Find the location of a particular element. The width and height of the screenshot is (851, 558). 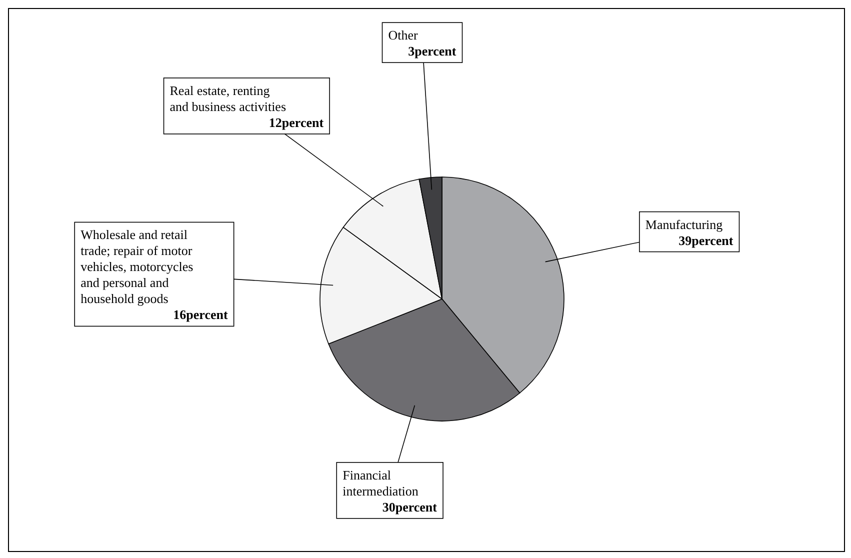

data-label: 3percent is located at coordinates (432, 51).